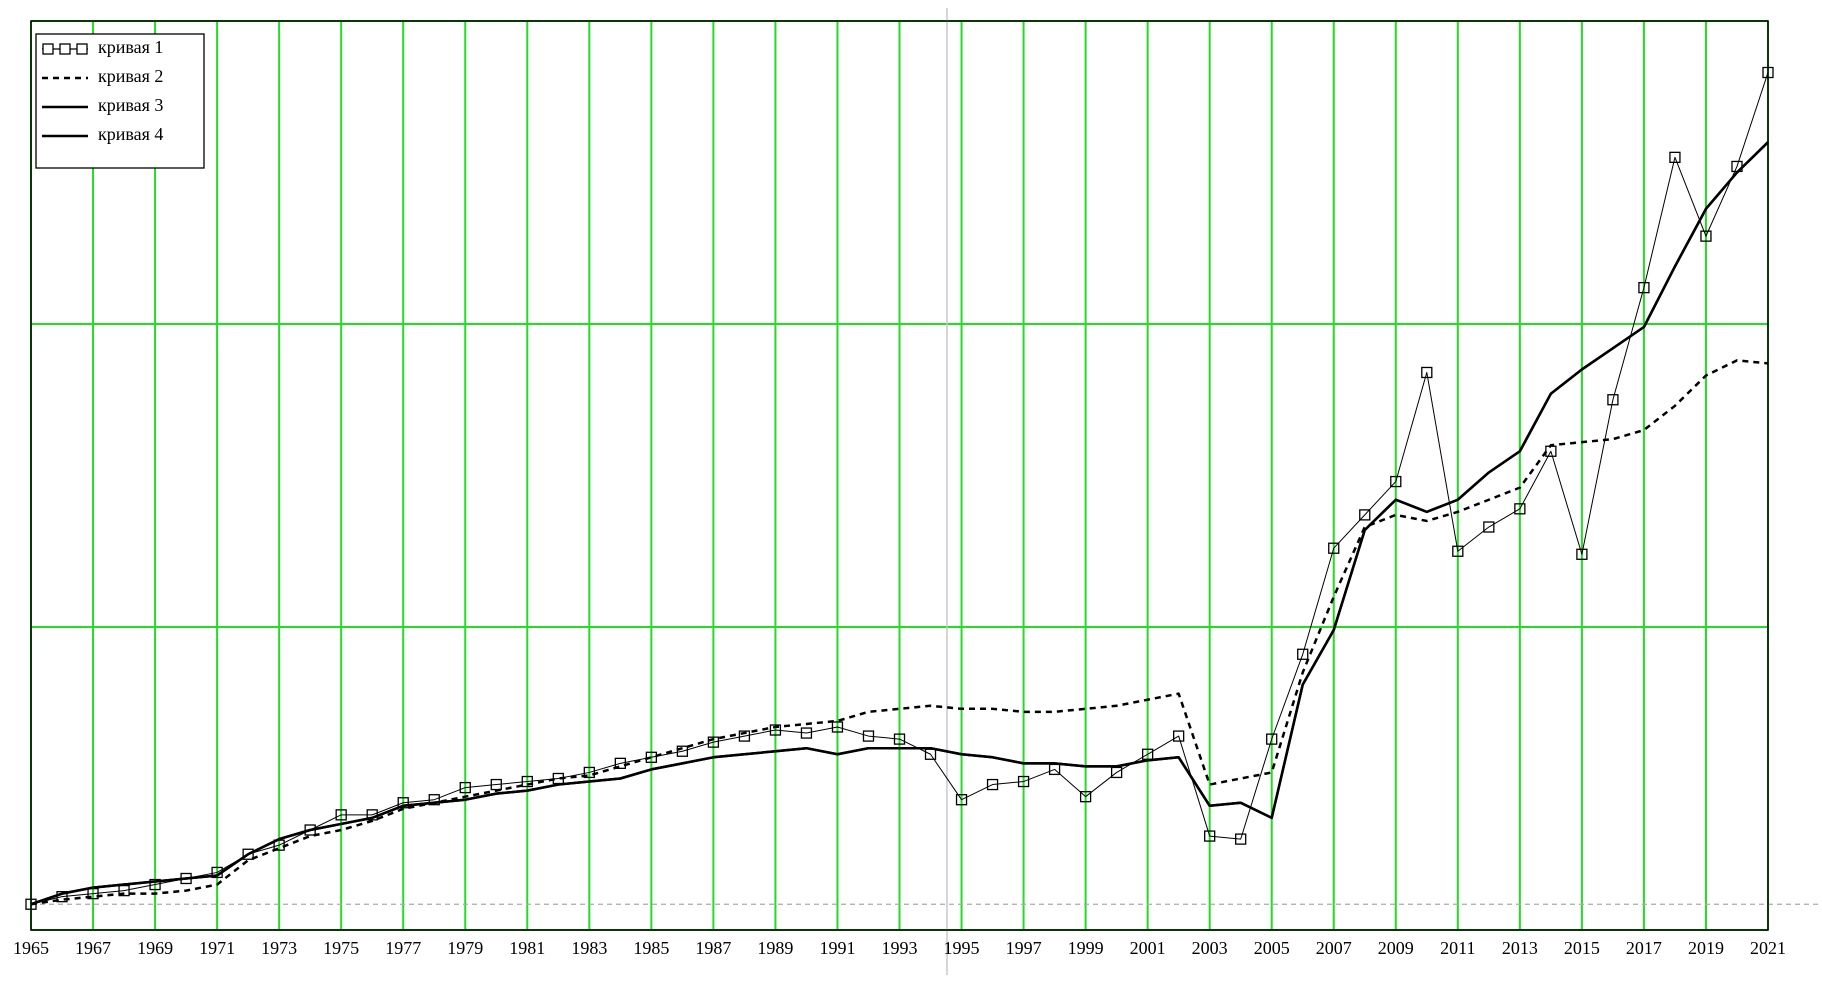 The height and width of the screenshot is (981, 1822). What do you see at coordinates (31, 948) in the screenshot?
I see `x-tick-label: 1965` at bounding box center [31, 948].